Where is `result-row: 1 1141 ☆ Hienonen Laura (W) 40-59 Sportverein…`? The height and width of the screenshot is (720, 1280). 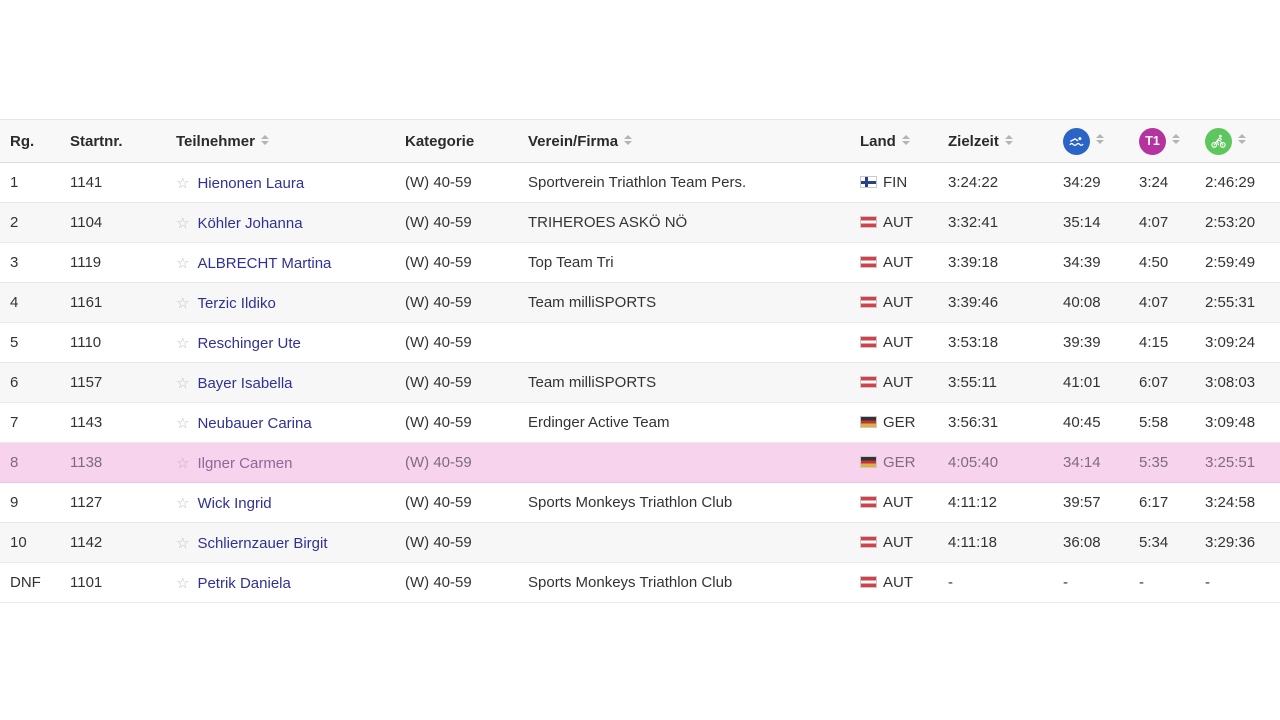 result-row: 1 1141 ☆ Hienonen Laura (W) 40-59 Sportverein… is located at coordinates (640, 182).